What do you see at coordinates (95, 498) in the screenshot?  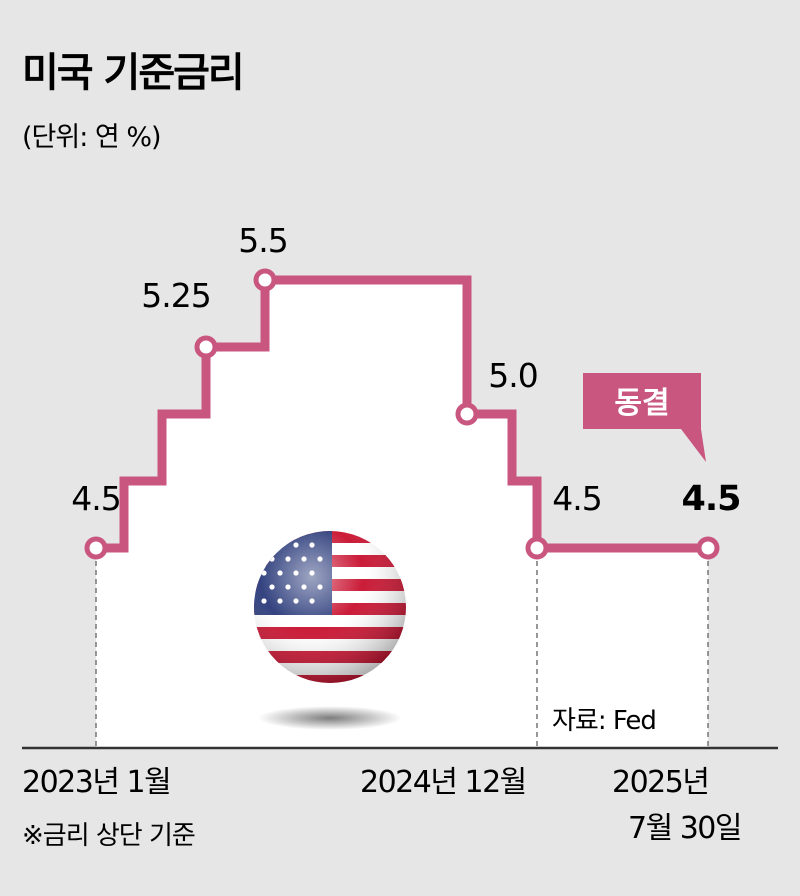 I see `value-label-4.5-start: 4.5` at bounding box center [95, 498].